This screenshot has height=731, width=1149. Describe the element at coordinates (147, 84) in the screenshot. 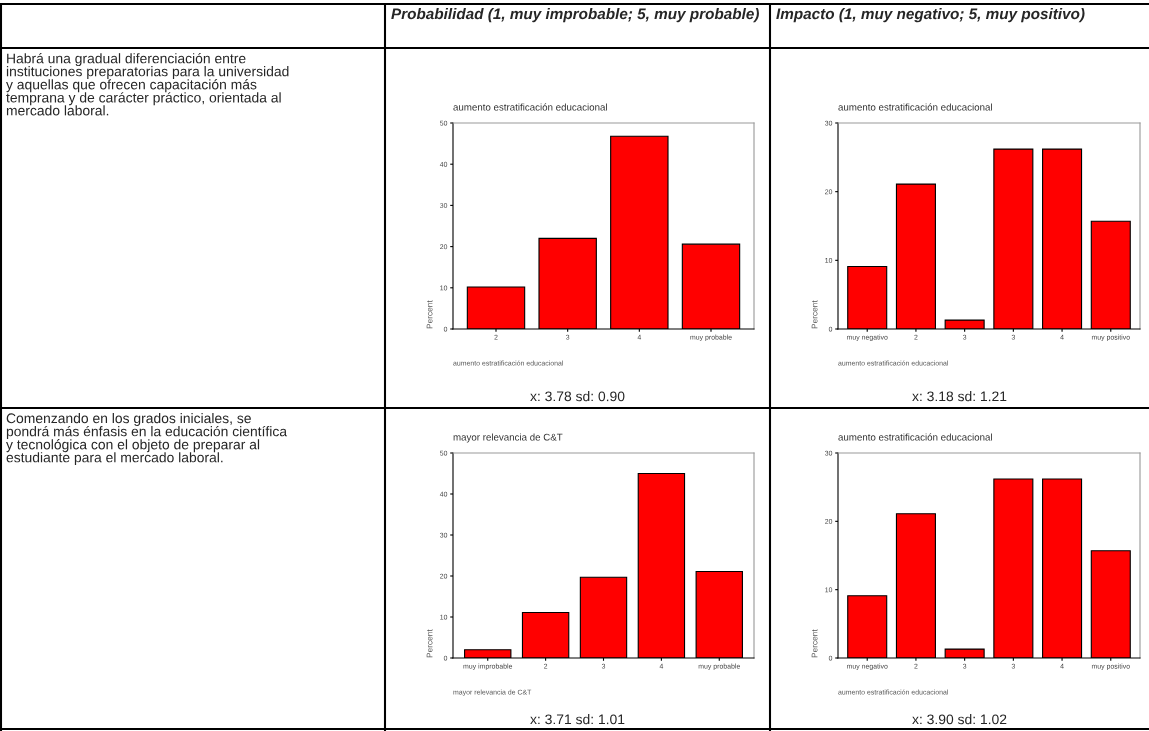

I see `text: Habrá una gradual diferenciación entre instituciones preparatorias para la universidad y aquellas que ofrecen capacitación más temprana y de carácter práctico, orientada al mercado laboral.` at that location.